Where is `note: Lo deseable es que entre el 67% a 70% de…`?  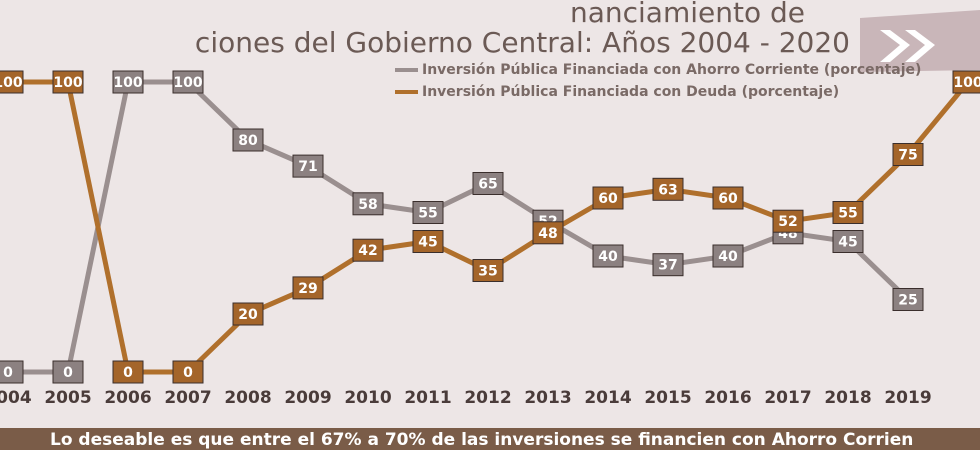
note: Lo deseable es que entre el 67% a 70% de… is located at coordinates (481, 440).